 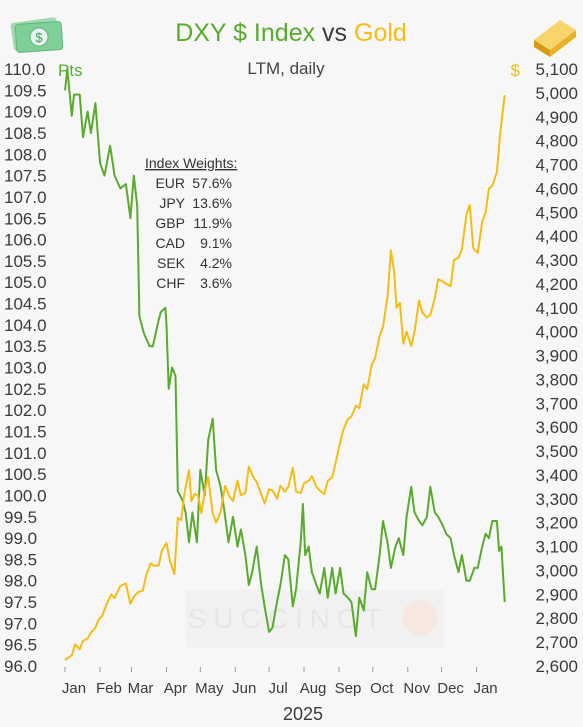 I want to click on right-axis-unit: $, so click(x=516, y=70).